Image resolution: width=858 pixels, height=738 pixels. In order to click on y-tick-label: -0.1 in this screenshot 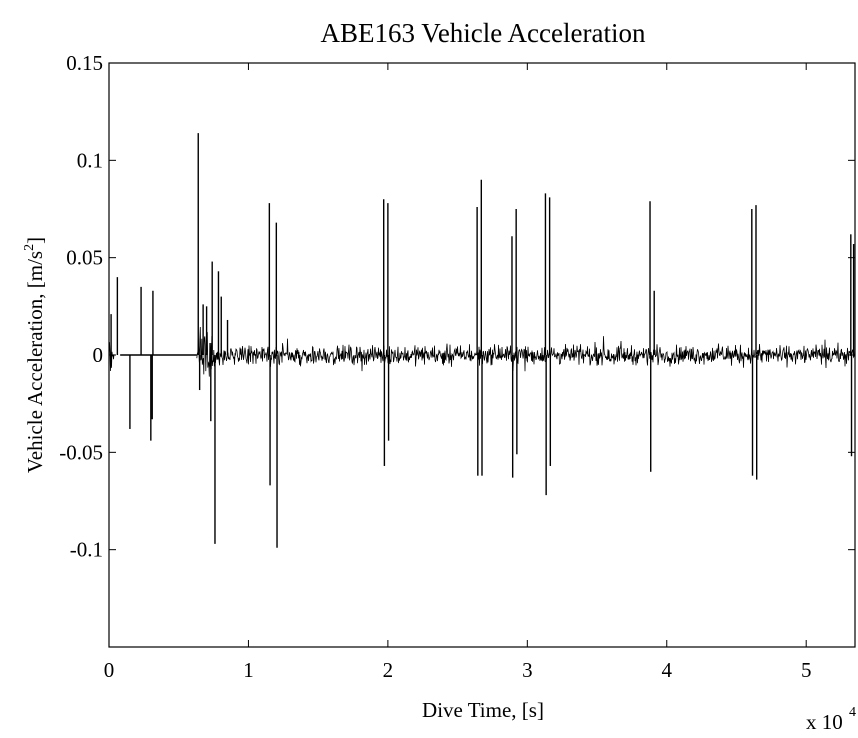, I will do `click(86, 550)`.